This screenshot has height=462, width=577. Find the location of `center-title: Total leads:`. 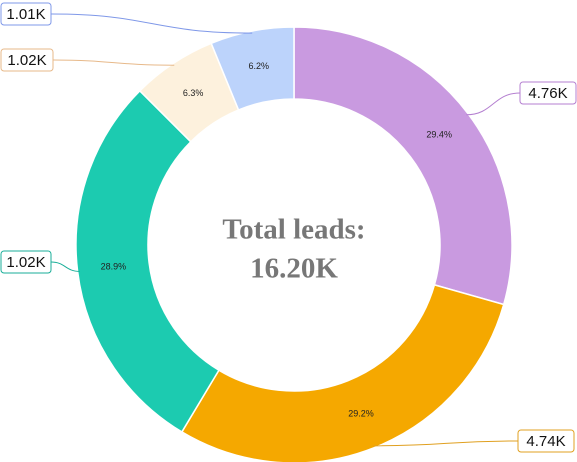

center-title: Total leads: is located at coordinates (293, 230).